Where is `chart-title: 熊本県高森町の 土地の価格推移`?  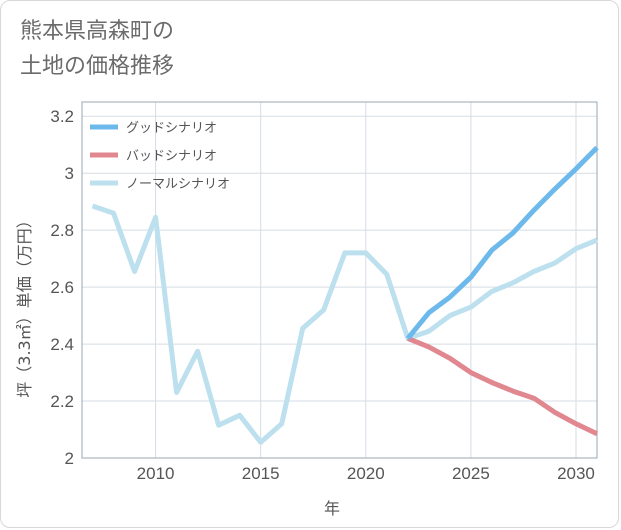 chart-title: 熊本県高森町の 土地の価格推移 is located at coordinates (97, 49).